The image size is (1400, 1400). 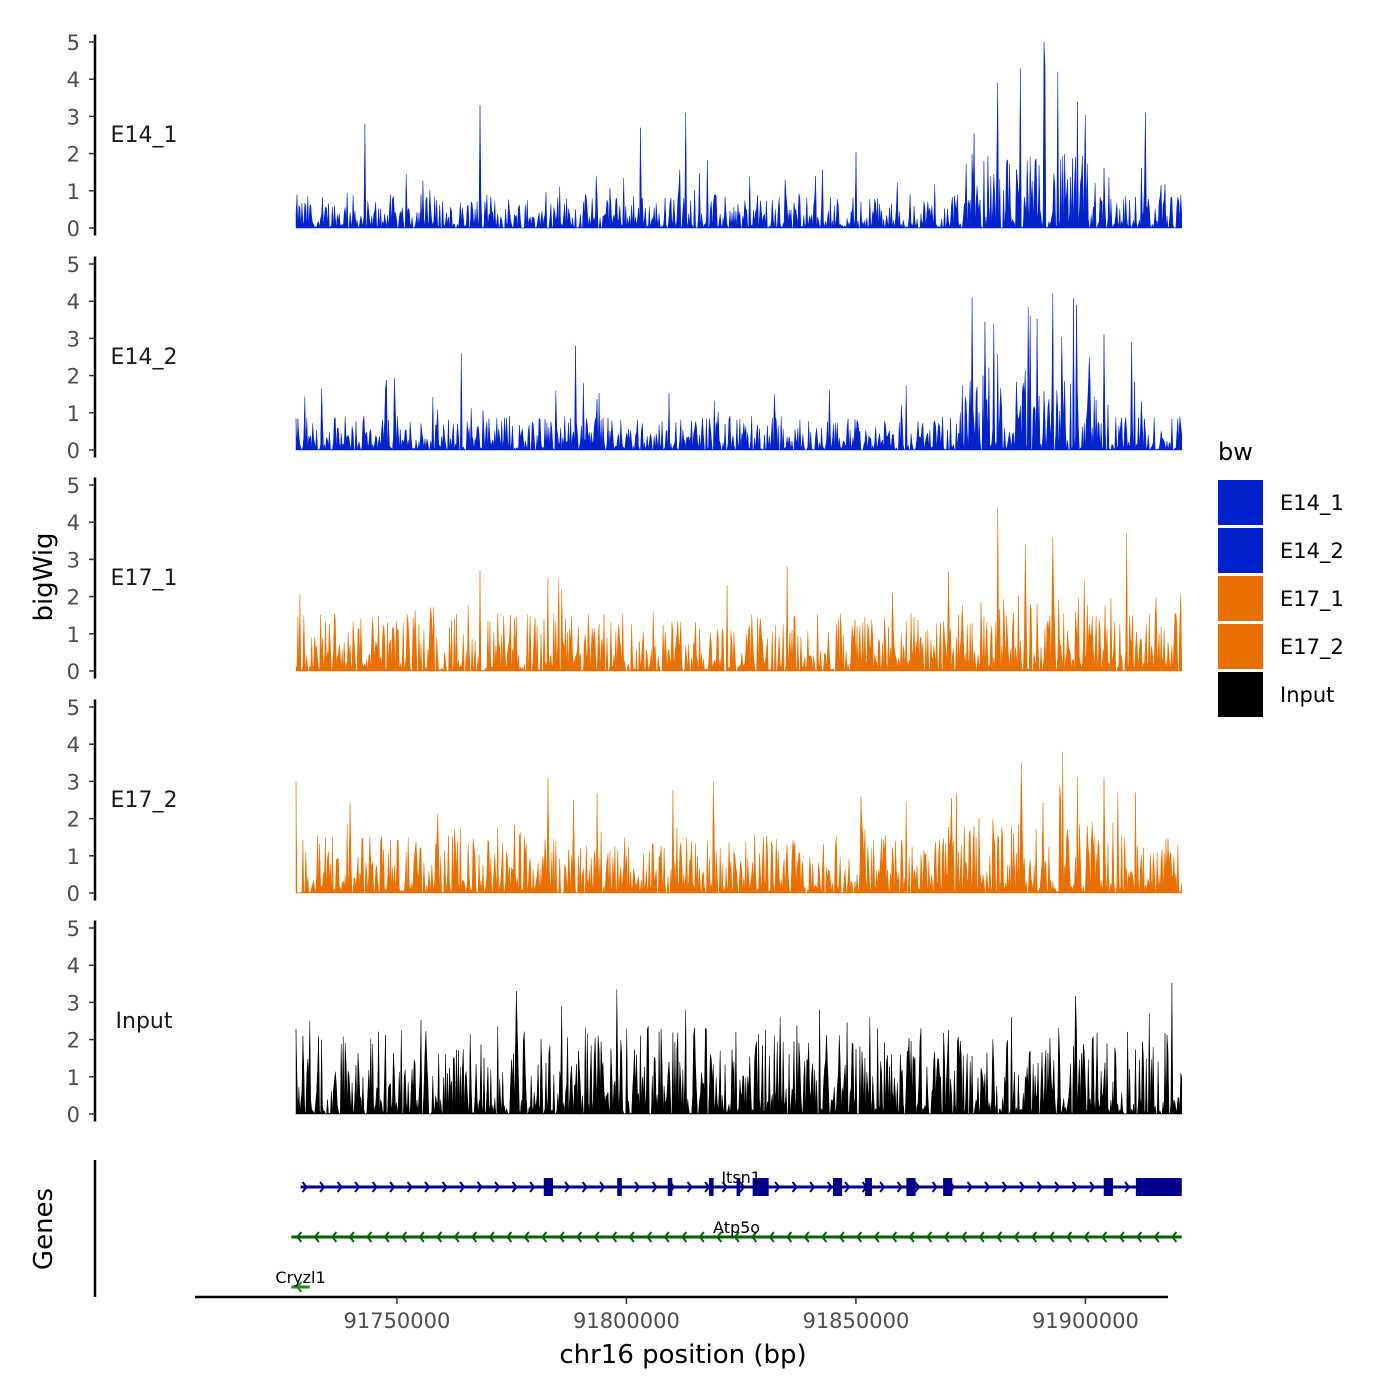 What do you see at coordinates (44, 576) in the screenshot?
I see `y-axis-title: bigWig` at bounding box center [44, 576].